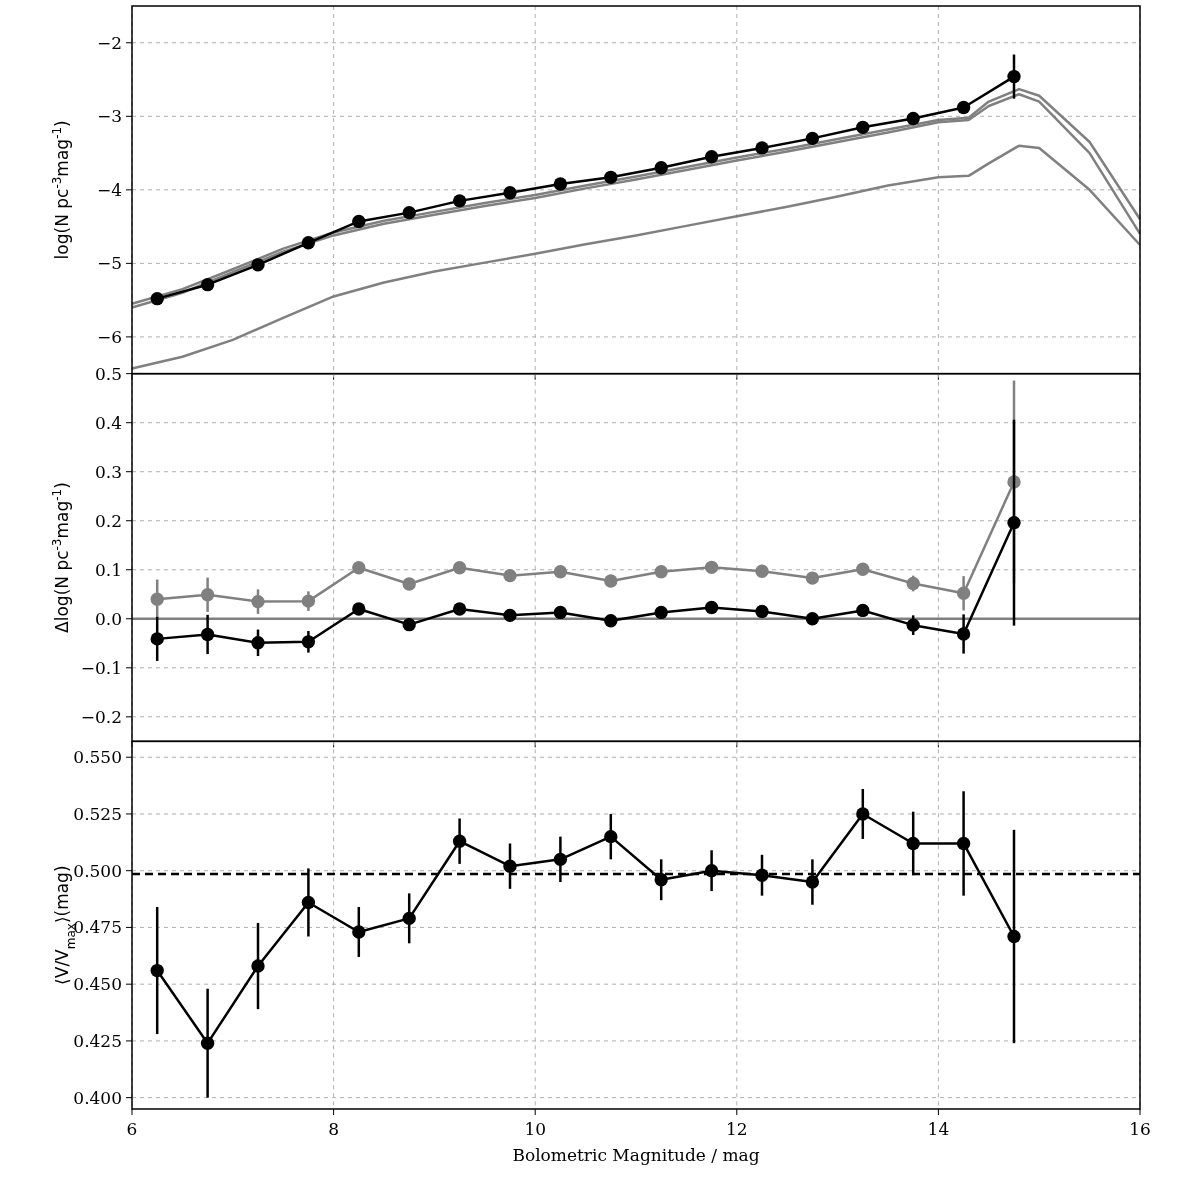 This screenshot has height=1200, width=1200. I want to click on y-tick-label: 0.550, so click(97, 757).